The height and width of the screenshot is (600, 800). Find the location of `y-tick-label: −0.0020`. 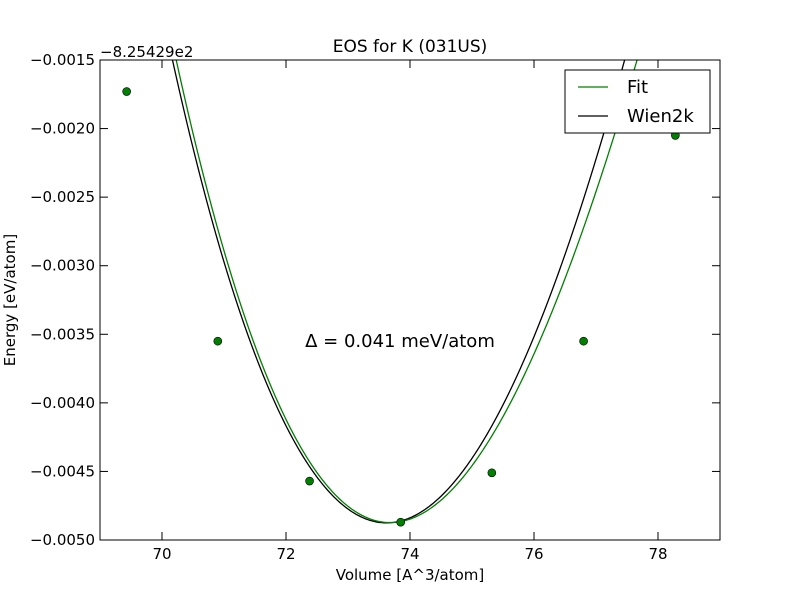

y-tick-label: −0.0020 is located at coordinates (62, 129).